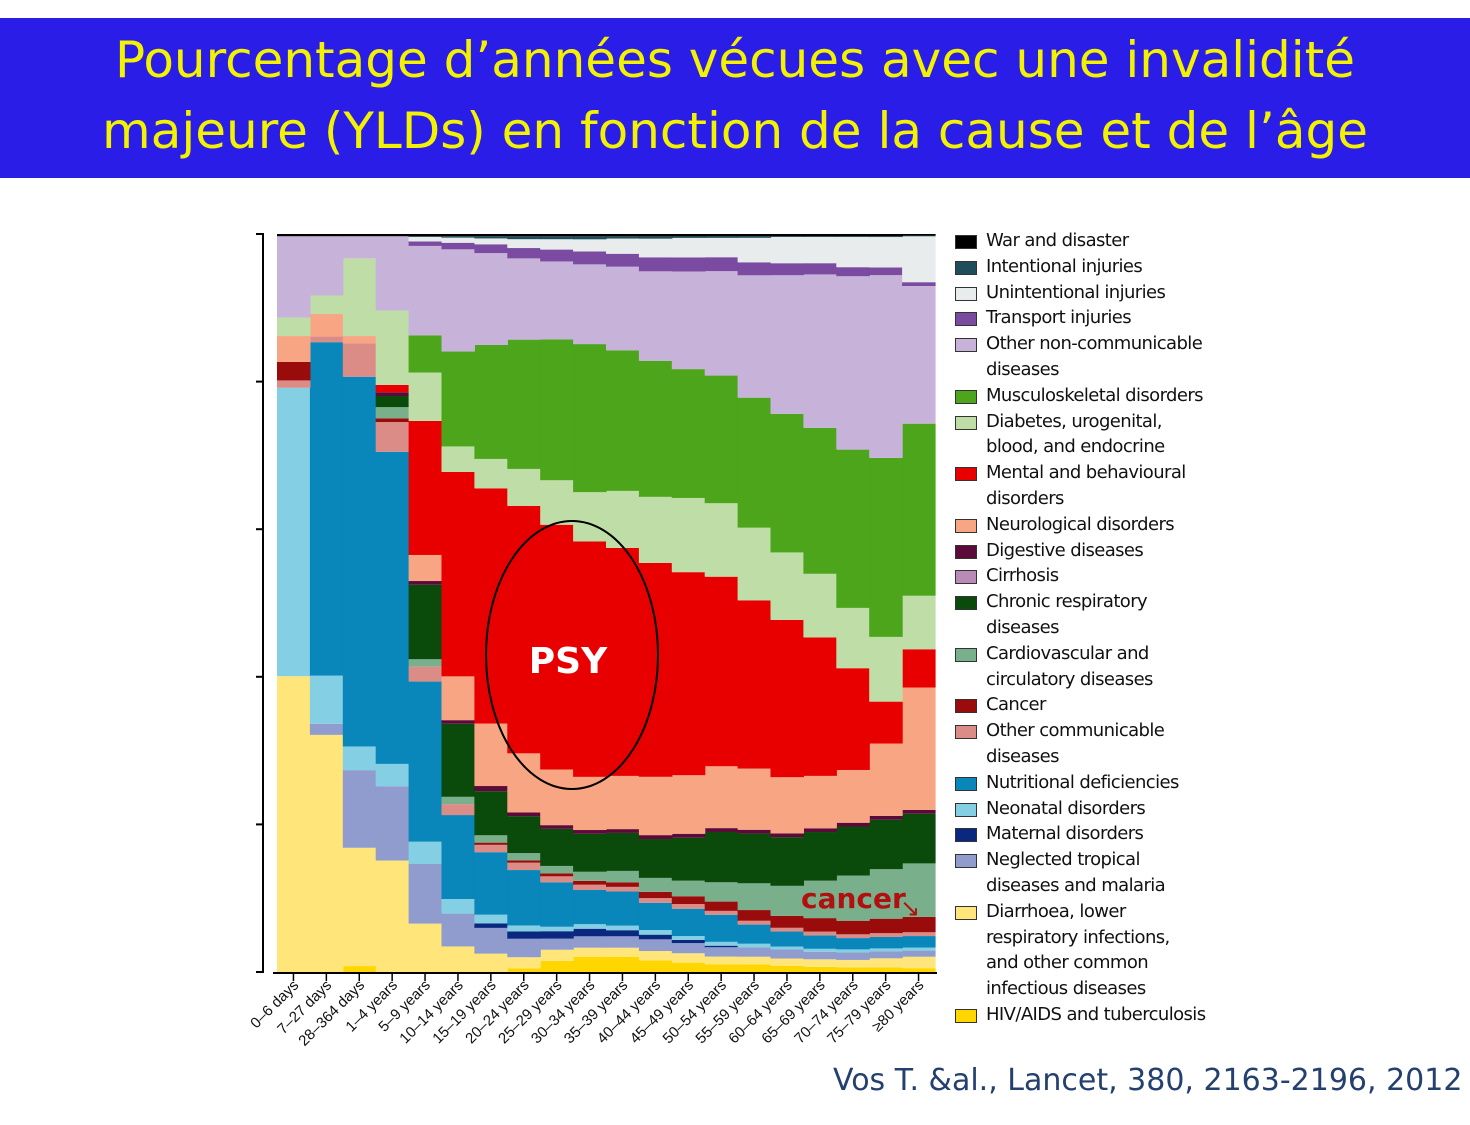 This screenshot has height=1125, width=1470. Describe the element at coordinates (1075, 447) in the screenshot. I see `legend-label: blood, and endocrine` at that location.